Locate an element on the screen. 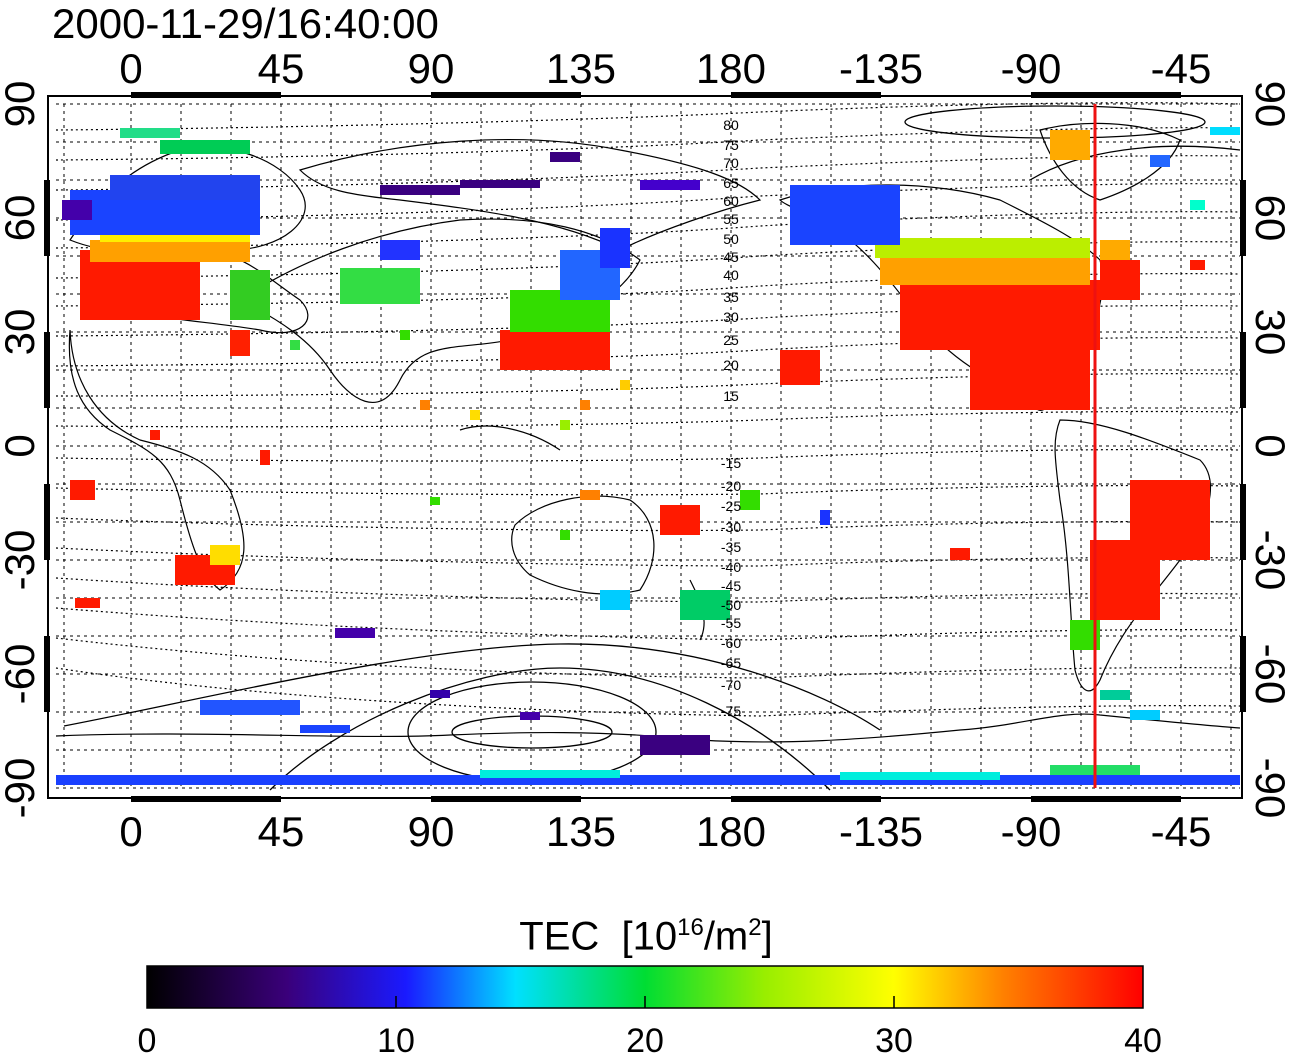  top-label-0: 0 is located at coordinates (130, 68).